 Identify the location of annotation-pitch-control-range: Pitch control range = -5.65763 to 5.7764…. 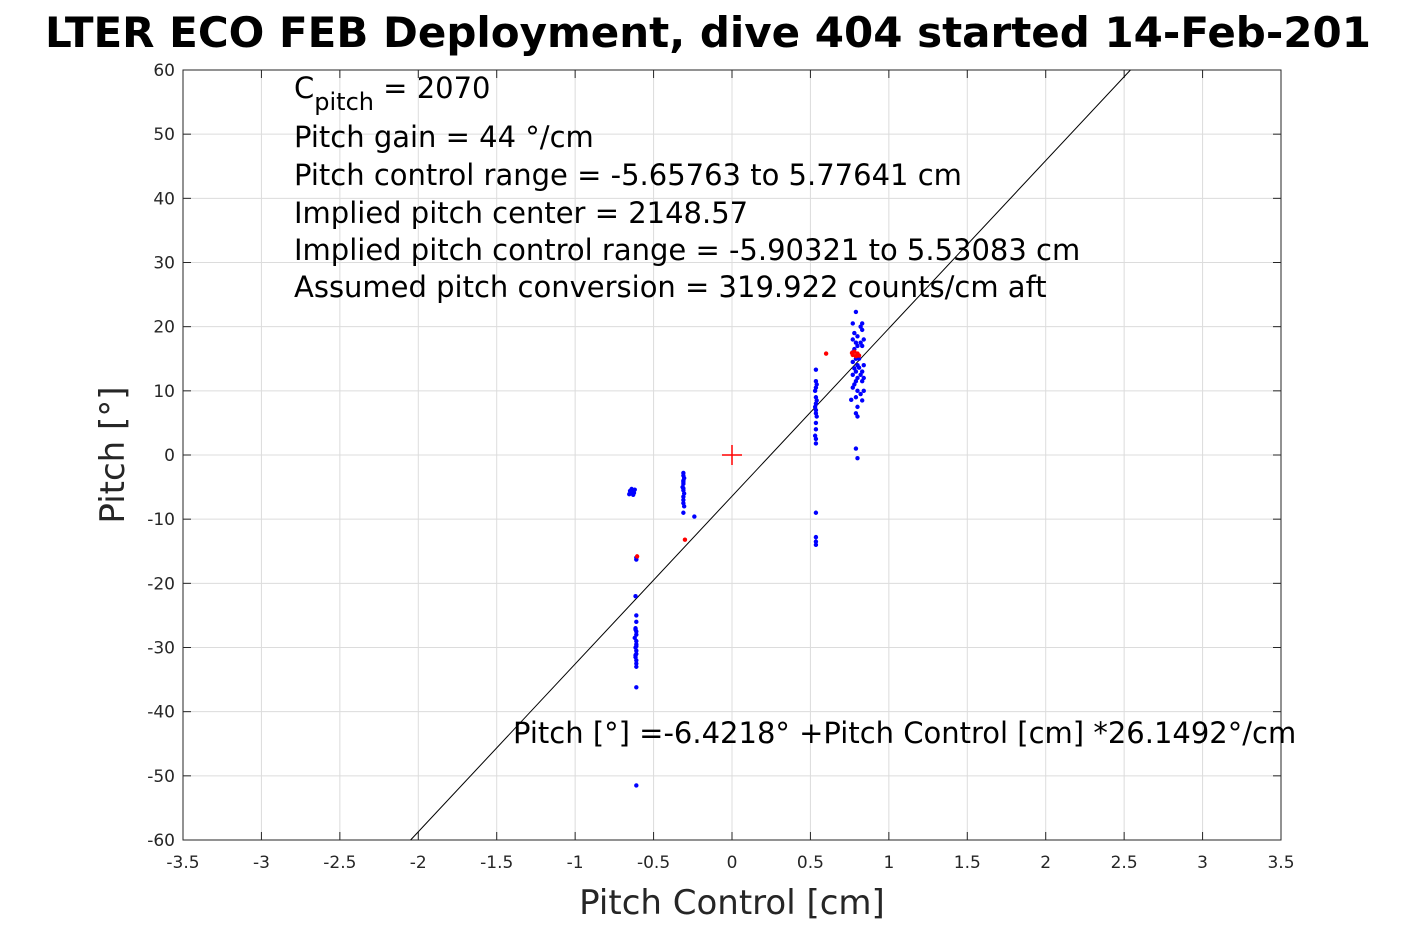
(628, 175).